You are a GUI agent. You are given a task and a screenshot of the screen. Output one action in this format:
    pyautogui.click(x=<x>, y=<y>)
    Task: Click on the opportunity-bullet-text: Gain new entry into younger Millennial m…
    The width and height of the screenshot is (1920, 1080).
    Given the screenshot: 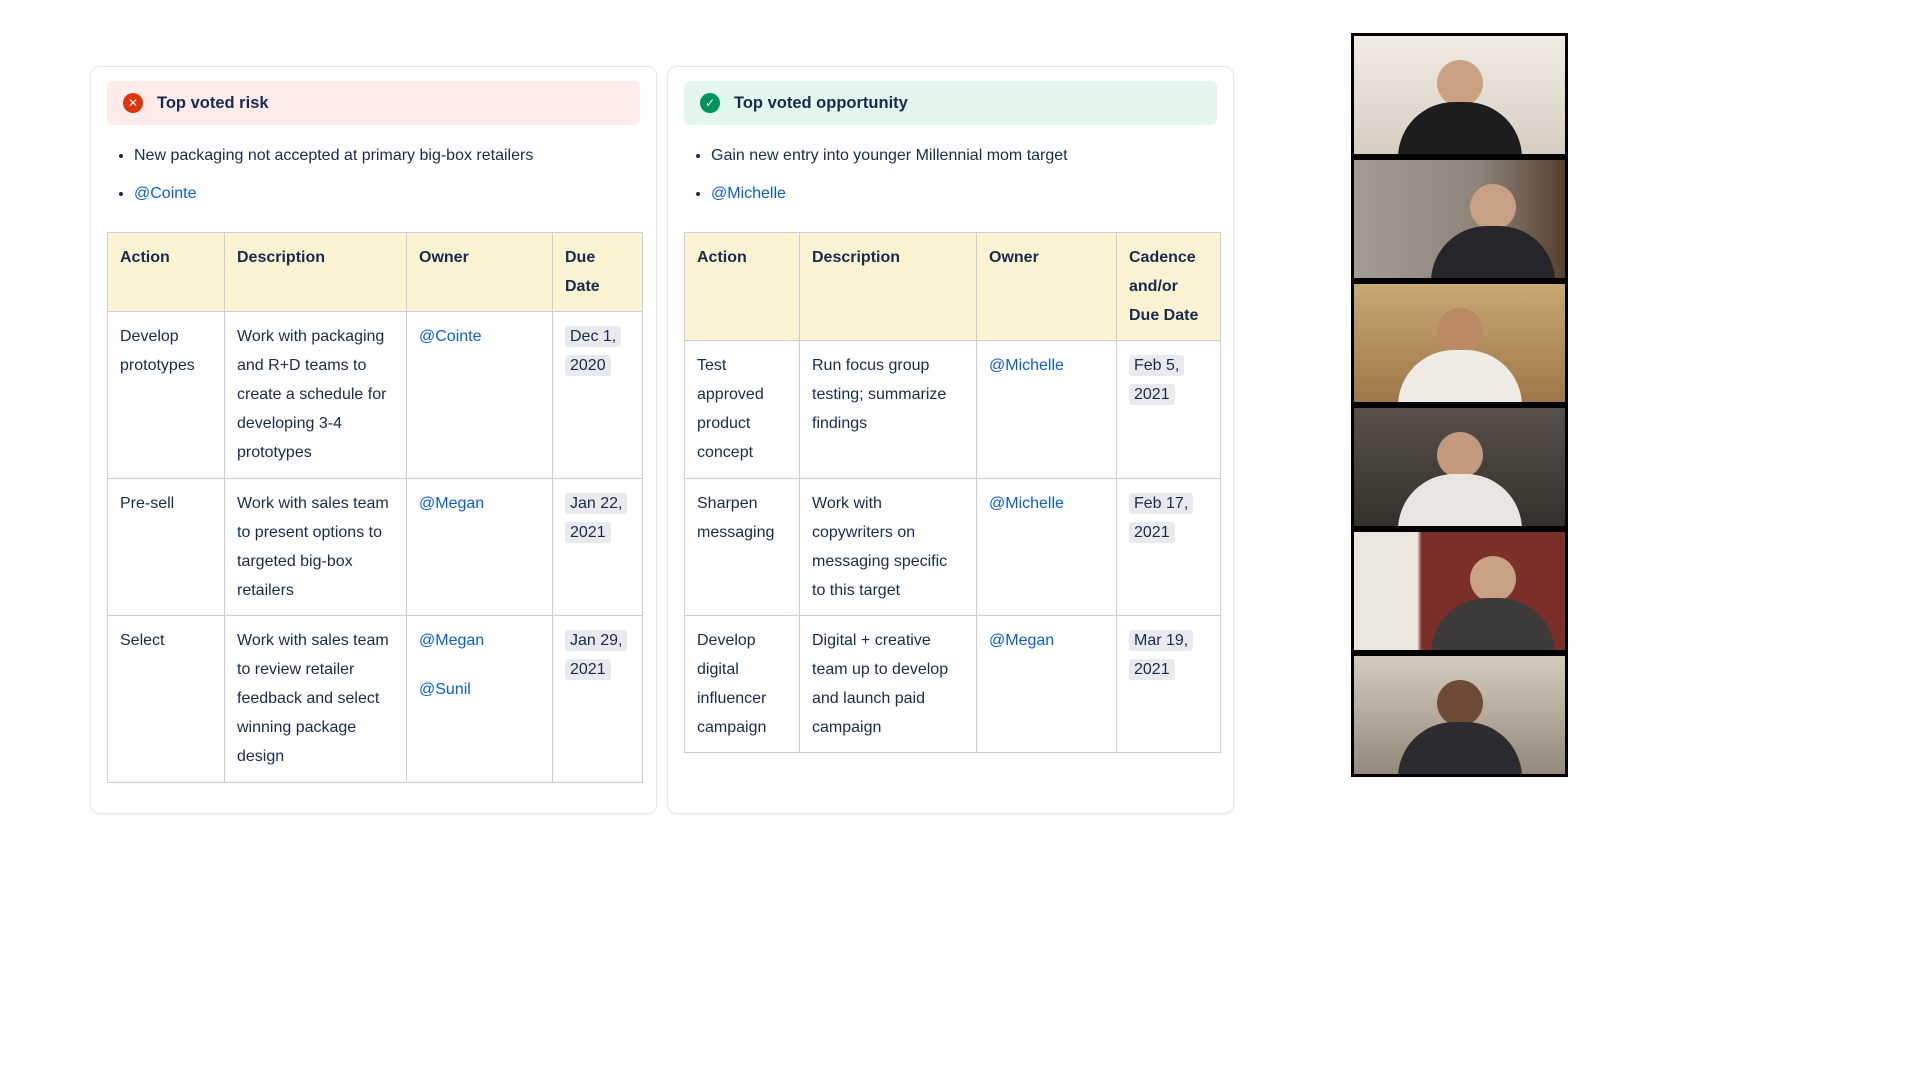 What is the action you would take?
    pyautogui.click(x=964, y=156)
    